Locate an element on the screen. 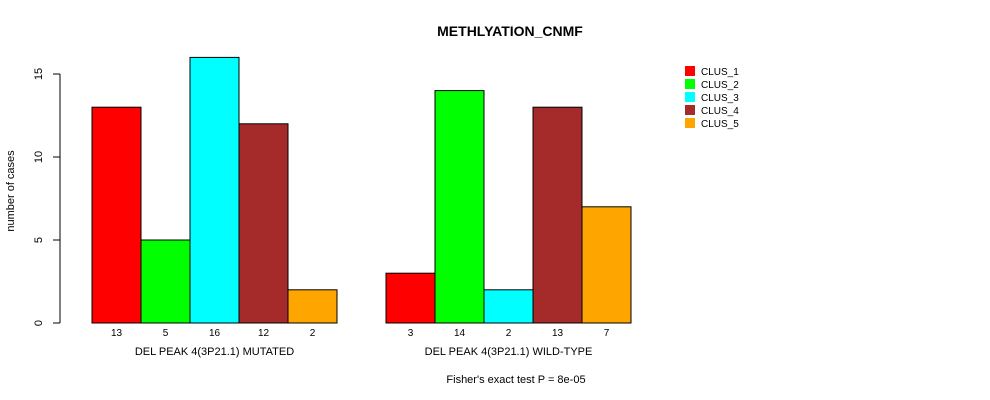 This screenshot has height=400, width=990. legend: CLUS_1 CLUS_2 CLUS_3 CLUS_4 CLUS_5 is located at coordinates (712, 98).